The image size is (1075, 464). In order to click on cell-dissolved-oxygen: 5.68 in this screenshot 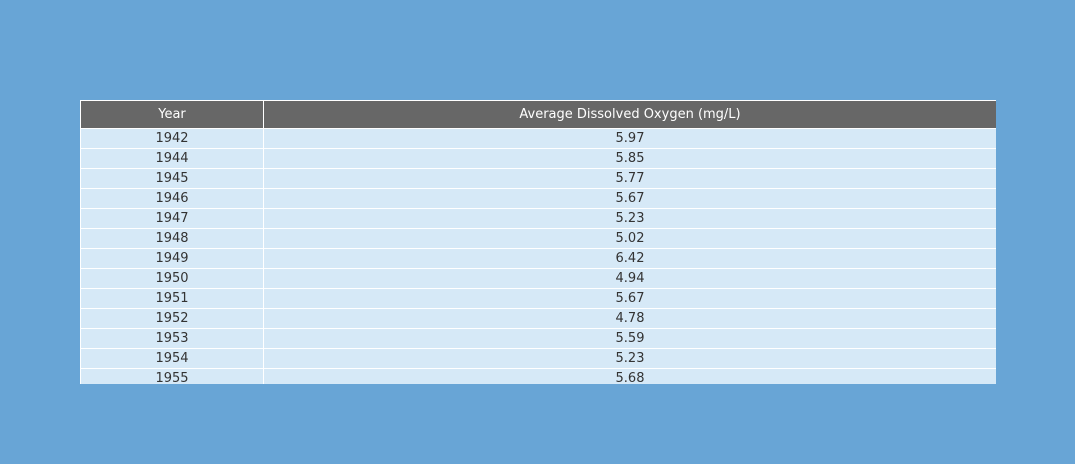, I will do `click(629, 376)`.